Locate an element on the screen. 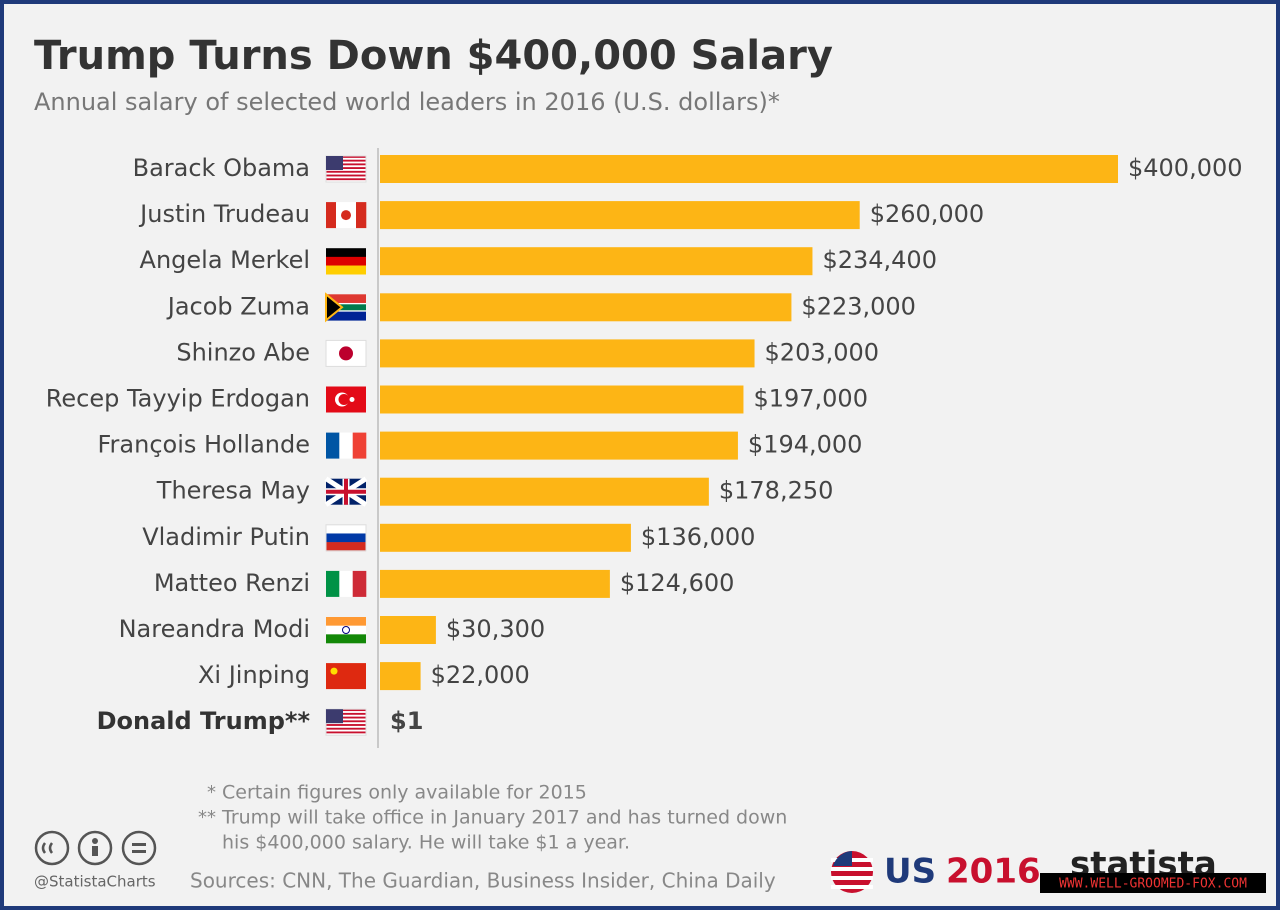  value-label: $124,600 is located at coordinates (677, 583).